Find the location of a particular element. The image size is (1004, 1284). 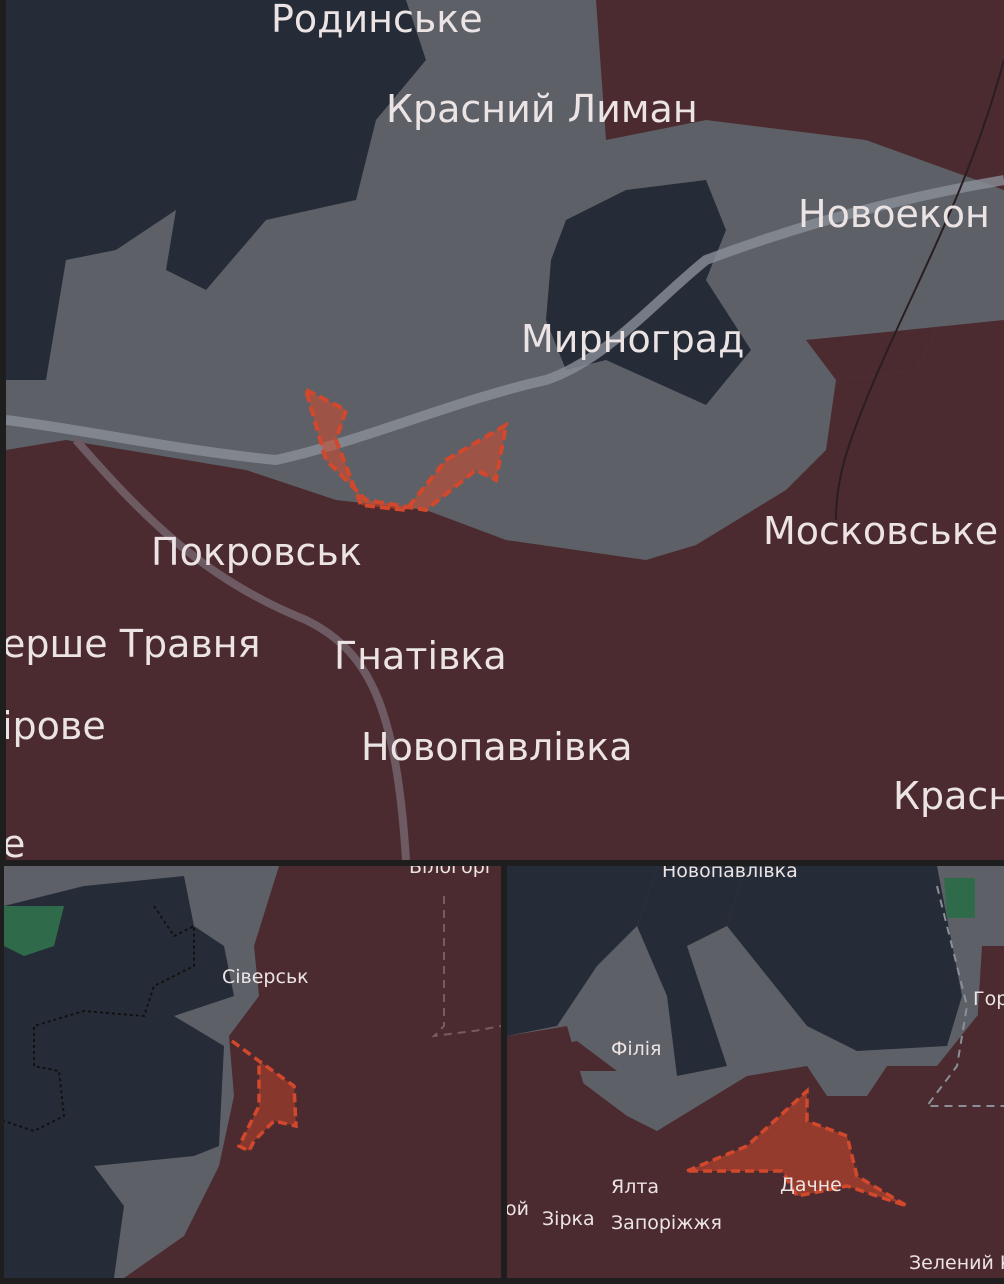

label-filiia: Філія is located at coordinates (636, 1049).